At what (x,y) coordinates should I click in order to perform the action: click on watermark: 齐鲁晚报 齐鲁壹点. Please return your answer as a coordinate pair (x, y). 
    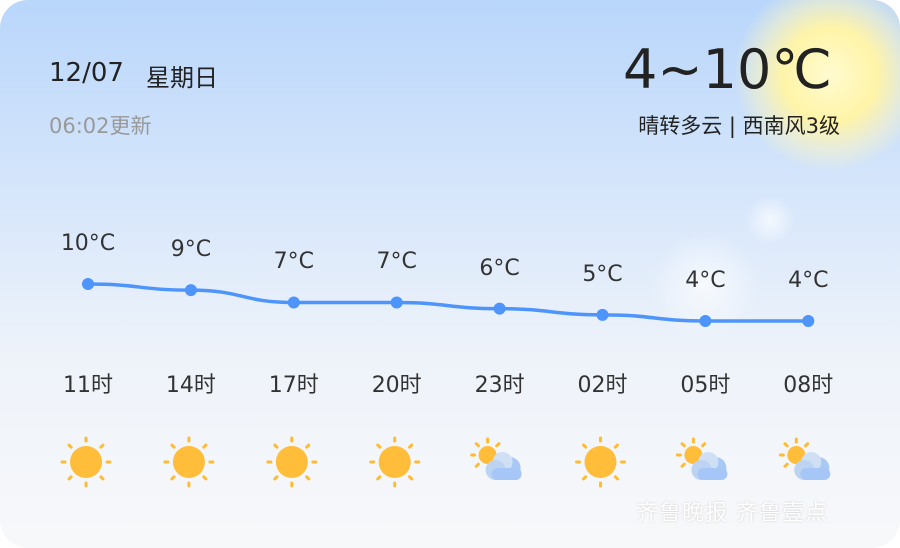
    Looking at the image, I should click on (732, 513).